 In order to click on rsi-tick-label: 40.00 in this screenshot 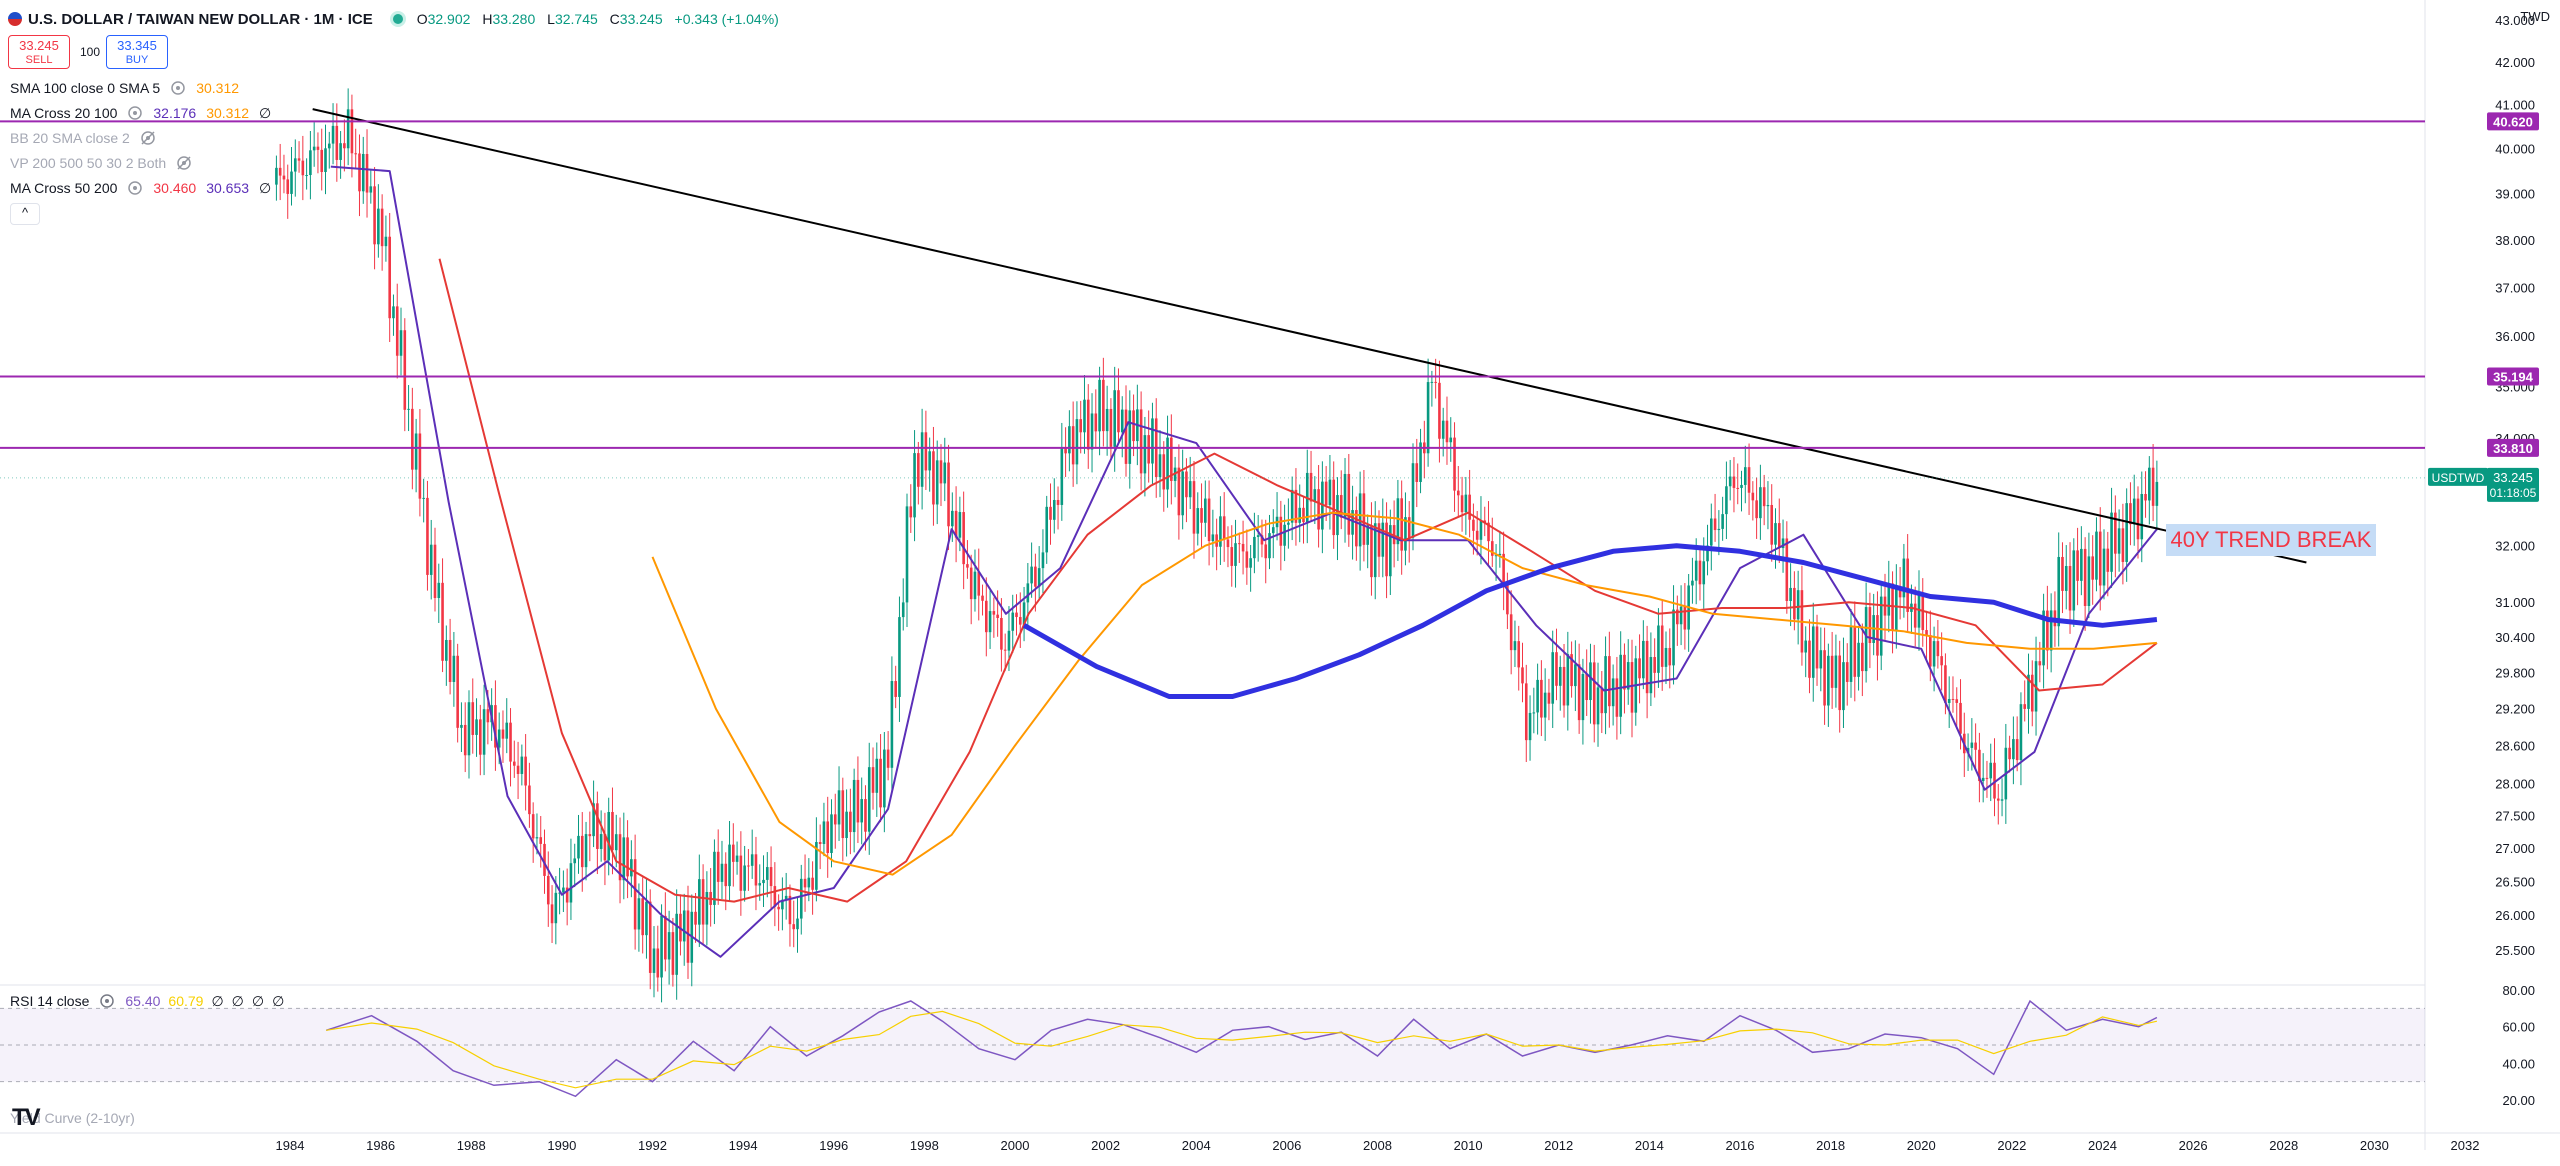, I will do `click(2518, 1063)`.